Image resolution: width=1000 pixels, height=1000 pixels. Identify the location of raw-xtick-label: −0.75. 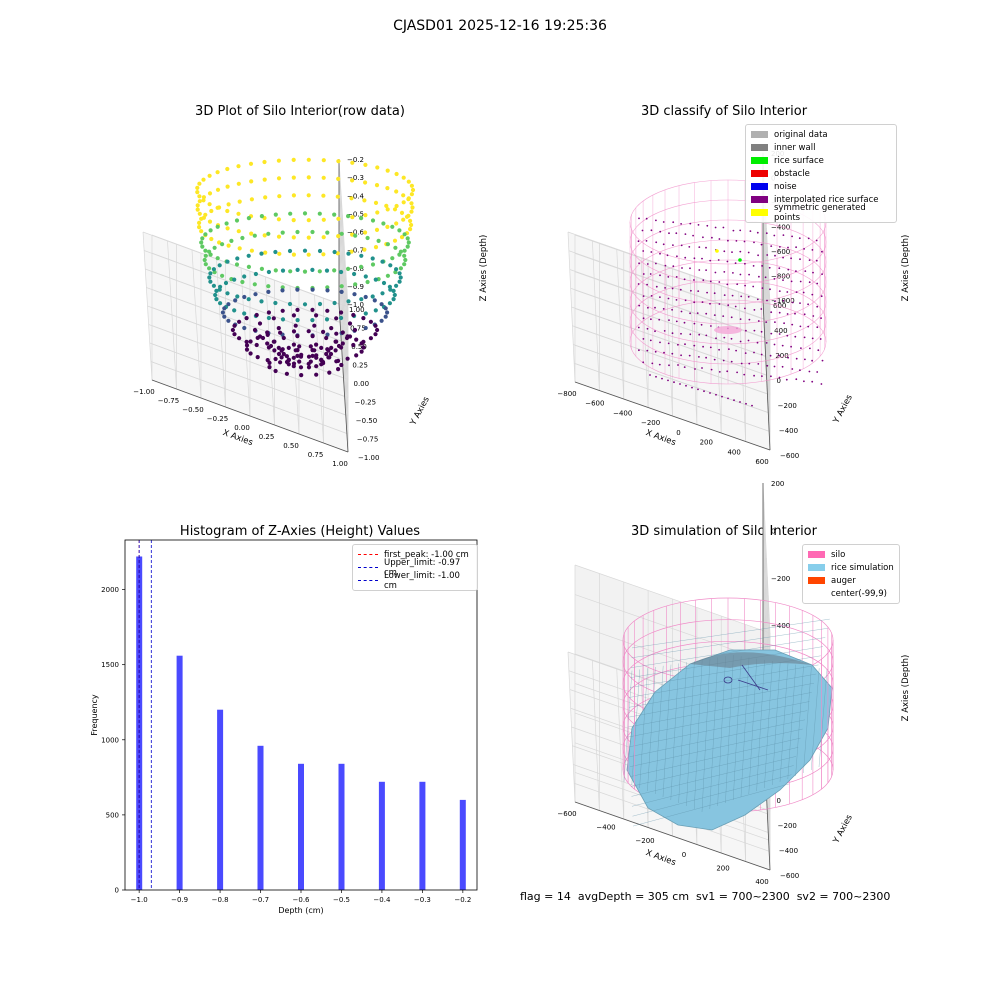
(168, 401).